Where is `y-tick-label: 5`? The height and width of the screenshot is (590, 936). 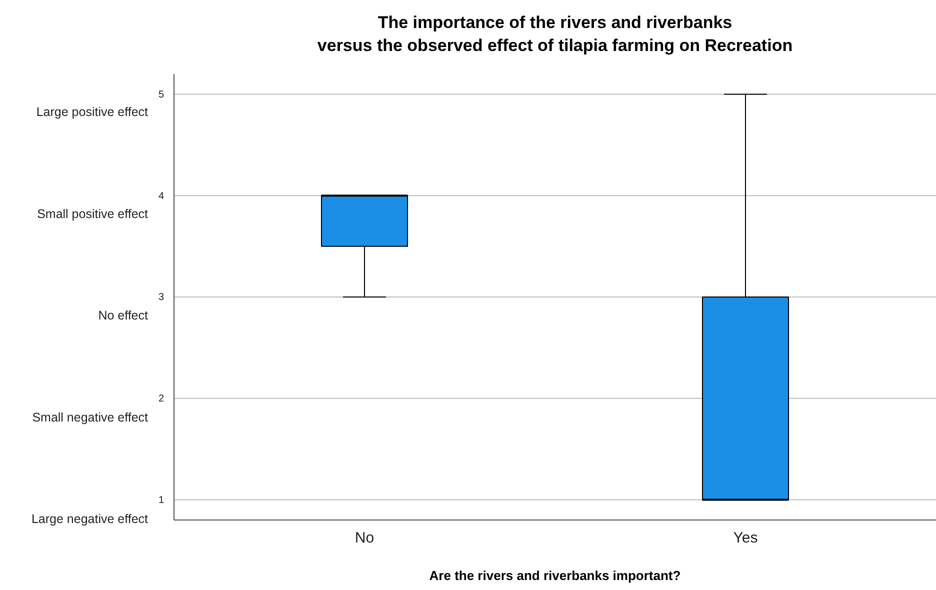
y-tick-label: 5 is located at coordinates (161, 94).